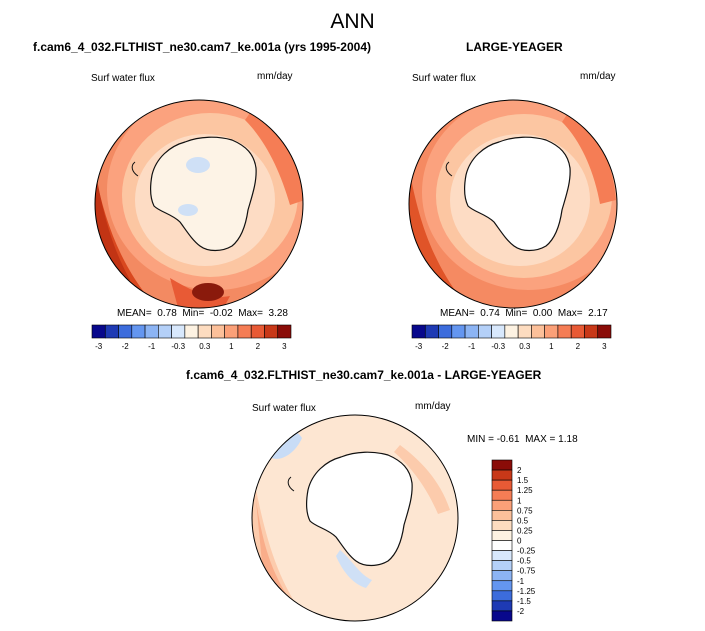 The image size is (705, 631). I want to click on main-title: ANN, so click(352, 21).